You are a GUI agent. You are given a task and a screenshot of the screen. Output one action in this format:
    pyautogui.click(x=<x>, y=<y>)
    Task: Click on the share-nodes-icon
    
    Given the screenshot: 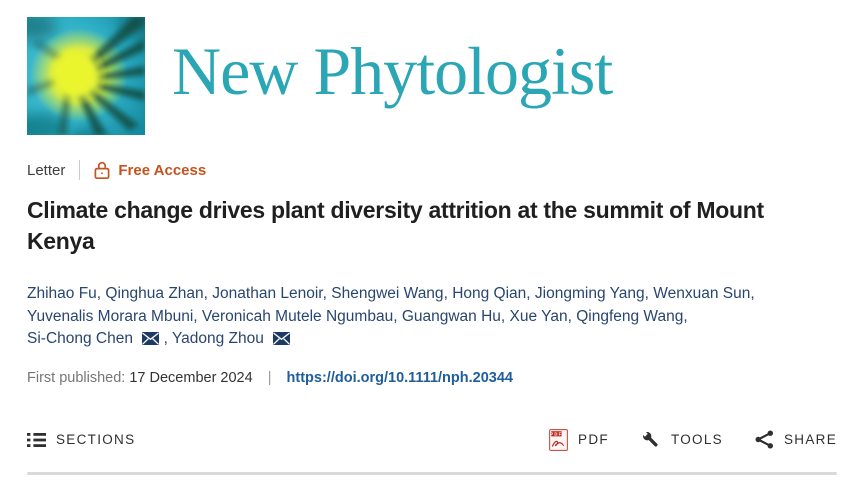 What is the action you would take?
    pyautogui.click(x=764, y=439)
    